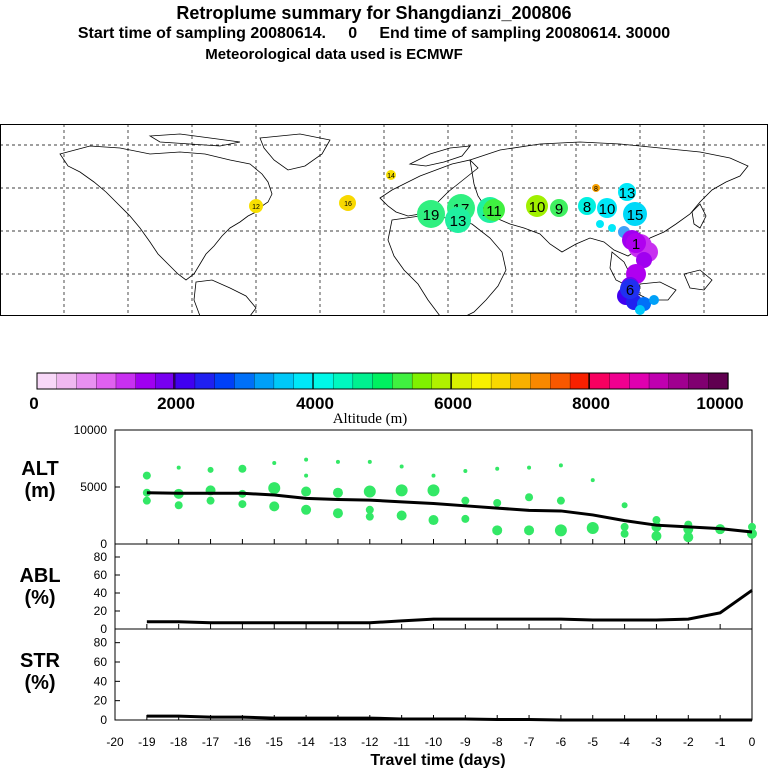 The width and height of the screenshot is (768, 768). I want to click on x-tick-label: -3, so click(656, 742).